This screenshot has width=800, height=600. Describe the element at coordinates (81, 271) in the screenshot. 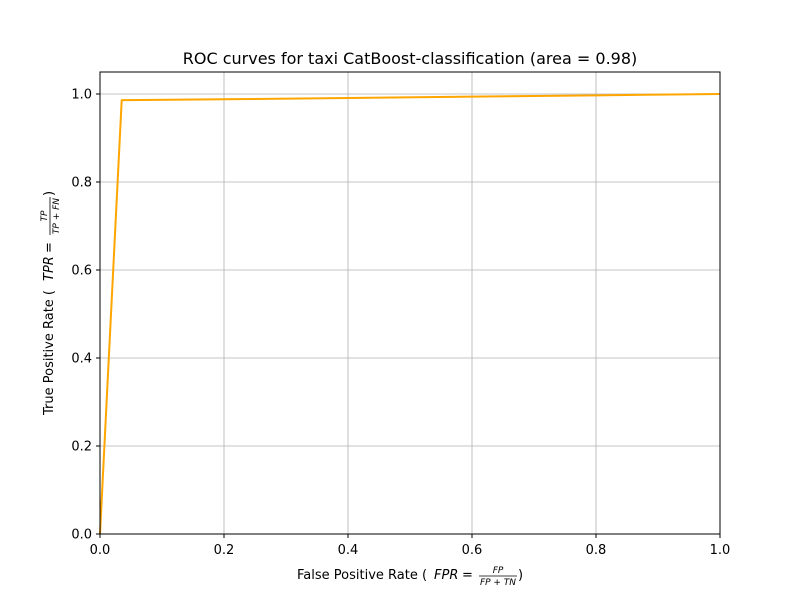

I see `y-tick-label: 0.6` at that location.